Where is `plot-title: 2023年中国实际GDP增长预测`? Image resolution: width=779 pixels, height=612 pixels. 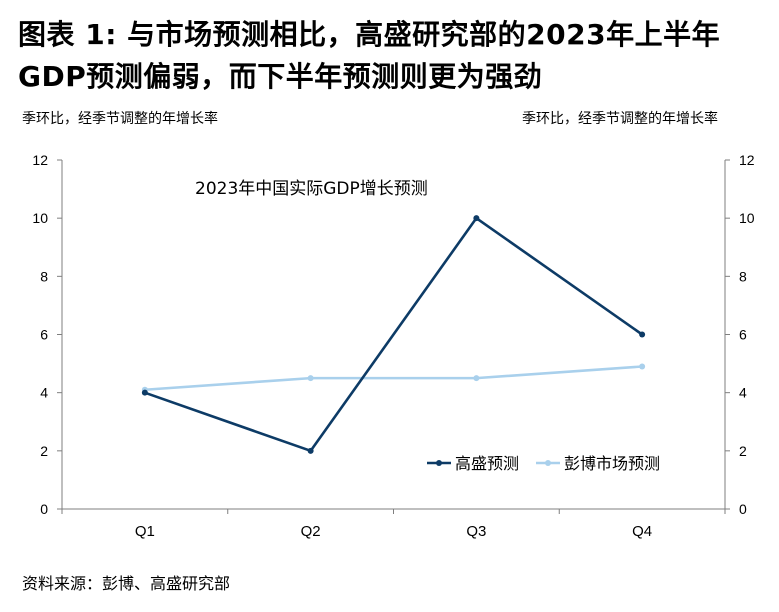 plot-title: 2023年中国实际GDP增长预测 is located at coordinates (311, 189).